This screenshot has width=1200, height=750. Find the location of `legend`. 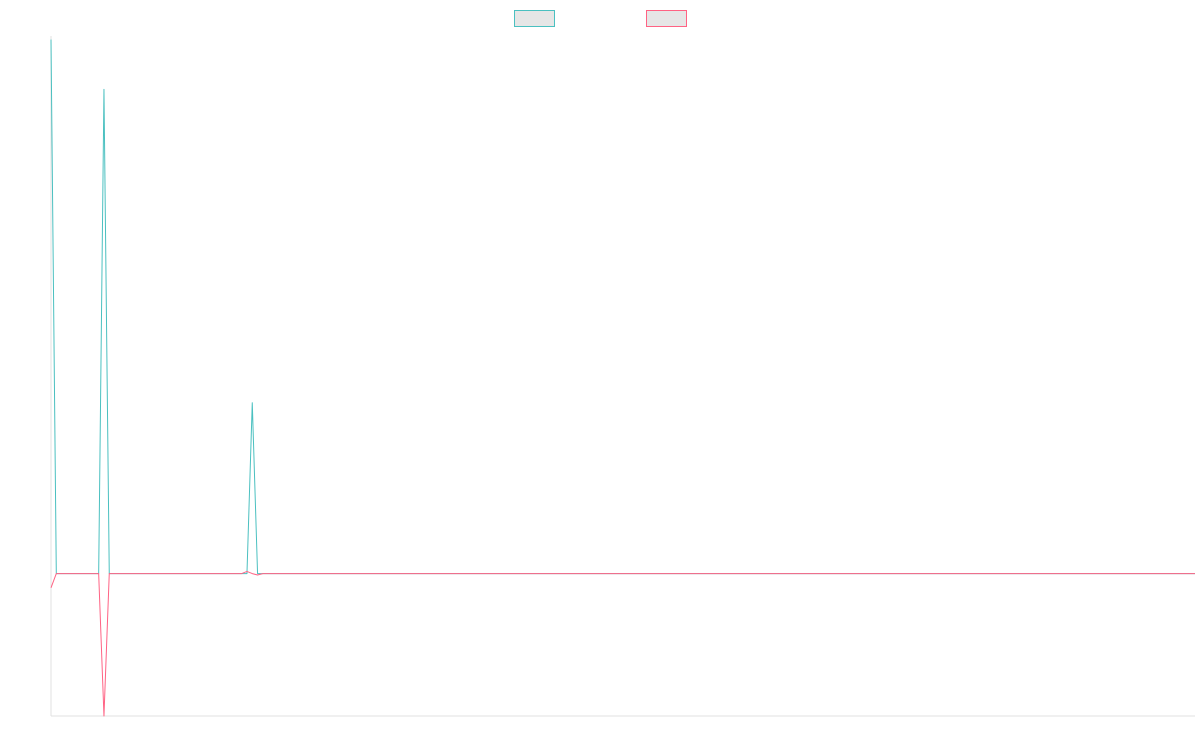

legend is located at coordinates (600, 18).